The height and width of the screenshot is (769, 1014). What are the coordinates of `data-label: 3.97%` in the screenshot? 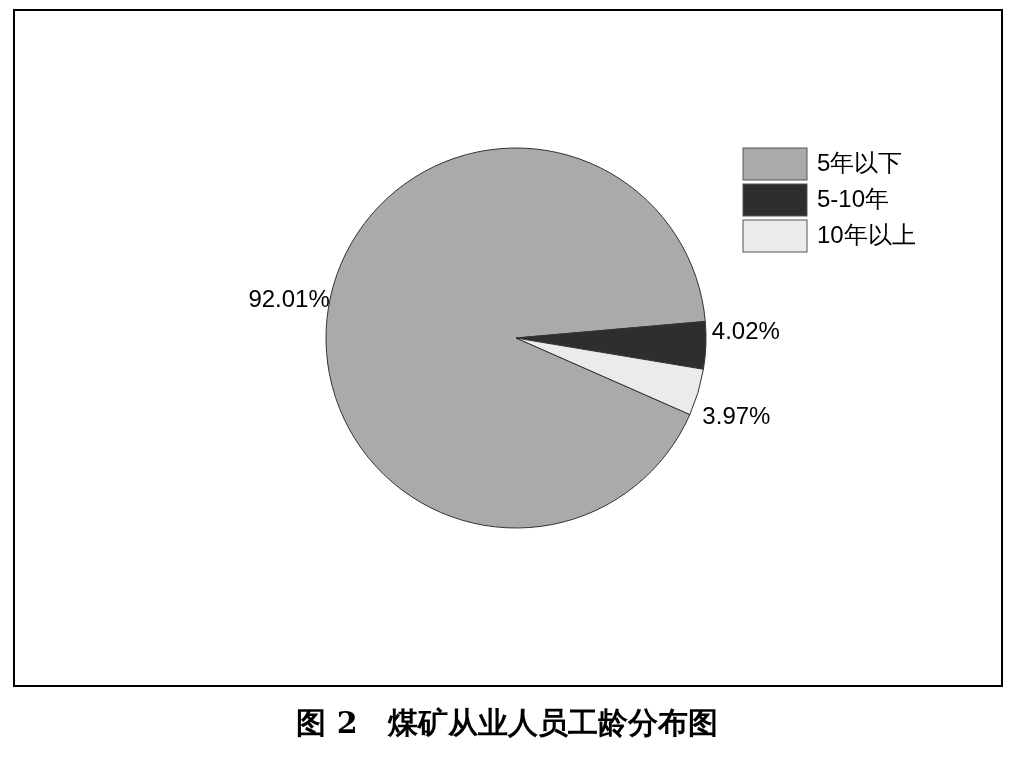 It's located at (736, 416).